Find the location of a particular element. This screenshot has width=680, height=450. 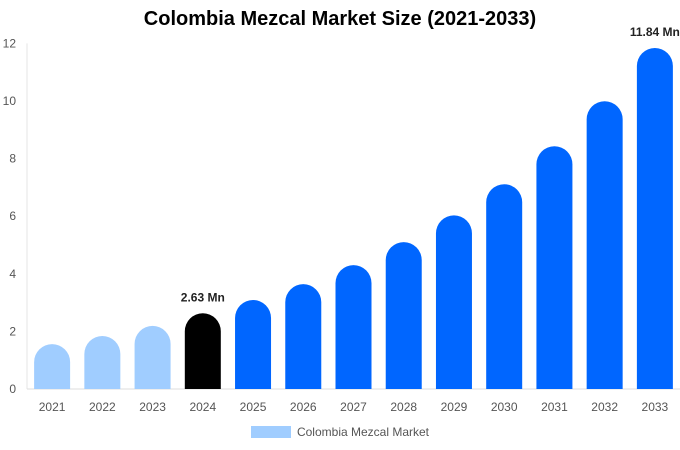

x-tick-label: 2021 is located at coordinates (52, 407).